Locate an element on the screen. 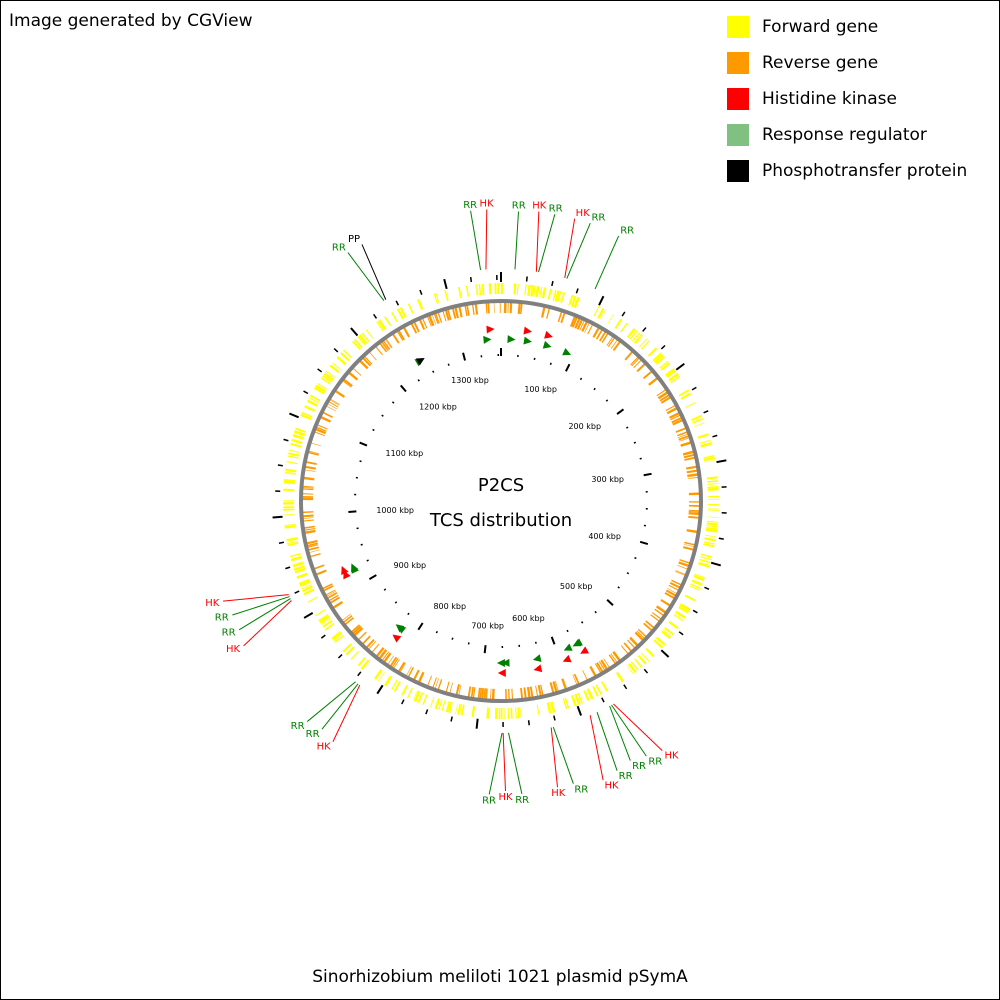 This screenshot has height=1000, width=1000. ruler-label: 1100 kbp is located at coordinates (404, 453).